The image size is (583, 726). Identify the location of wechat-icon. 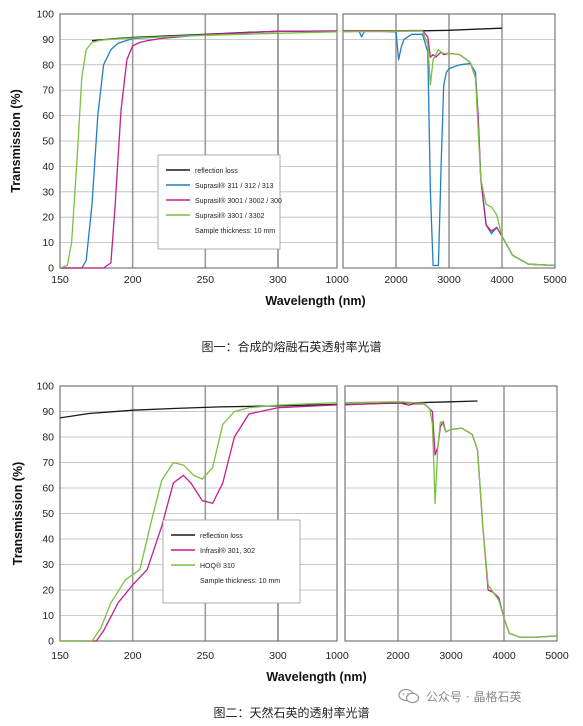
(409, 696).